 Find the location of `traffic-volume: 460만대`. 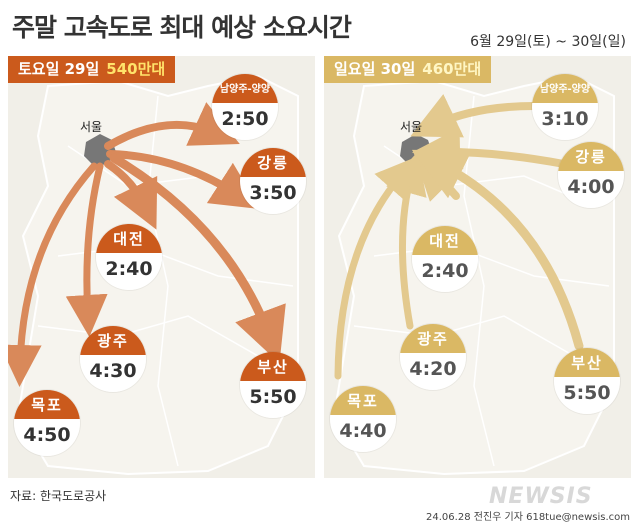

traffic-volume: 460만대 is located at coordinates (452, 69).